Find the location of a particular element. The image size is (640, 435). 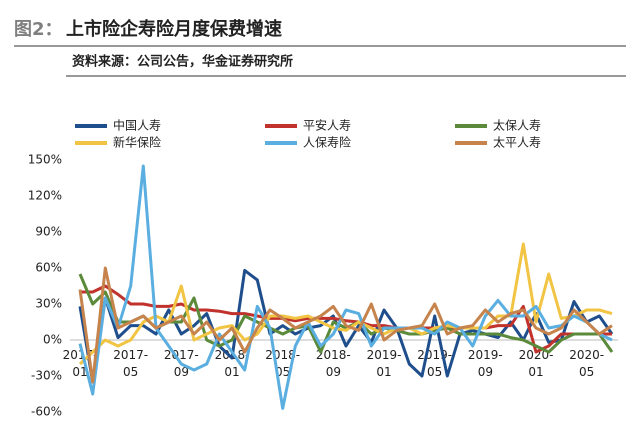

legend-label: 平安人寿 is located at coordinates (327, 125).